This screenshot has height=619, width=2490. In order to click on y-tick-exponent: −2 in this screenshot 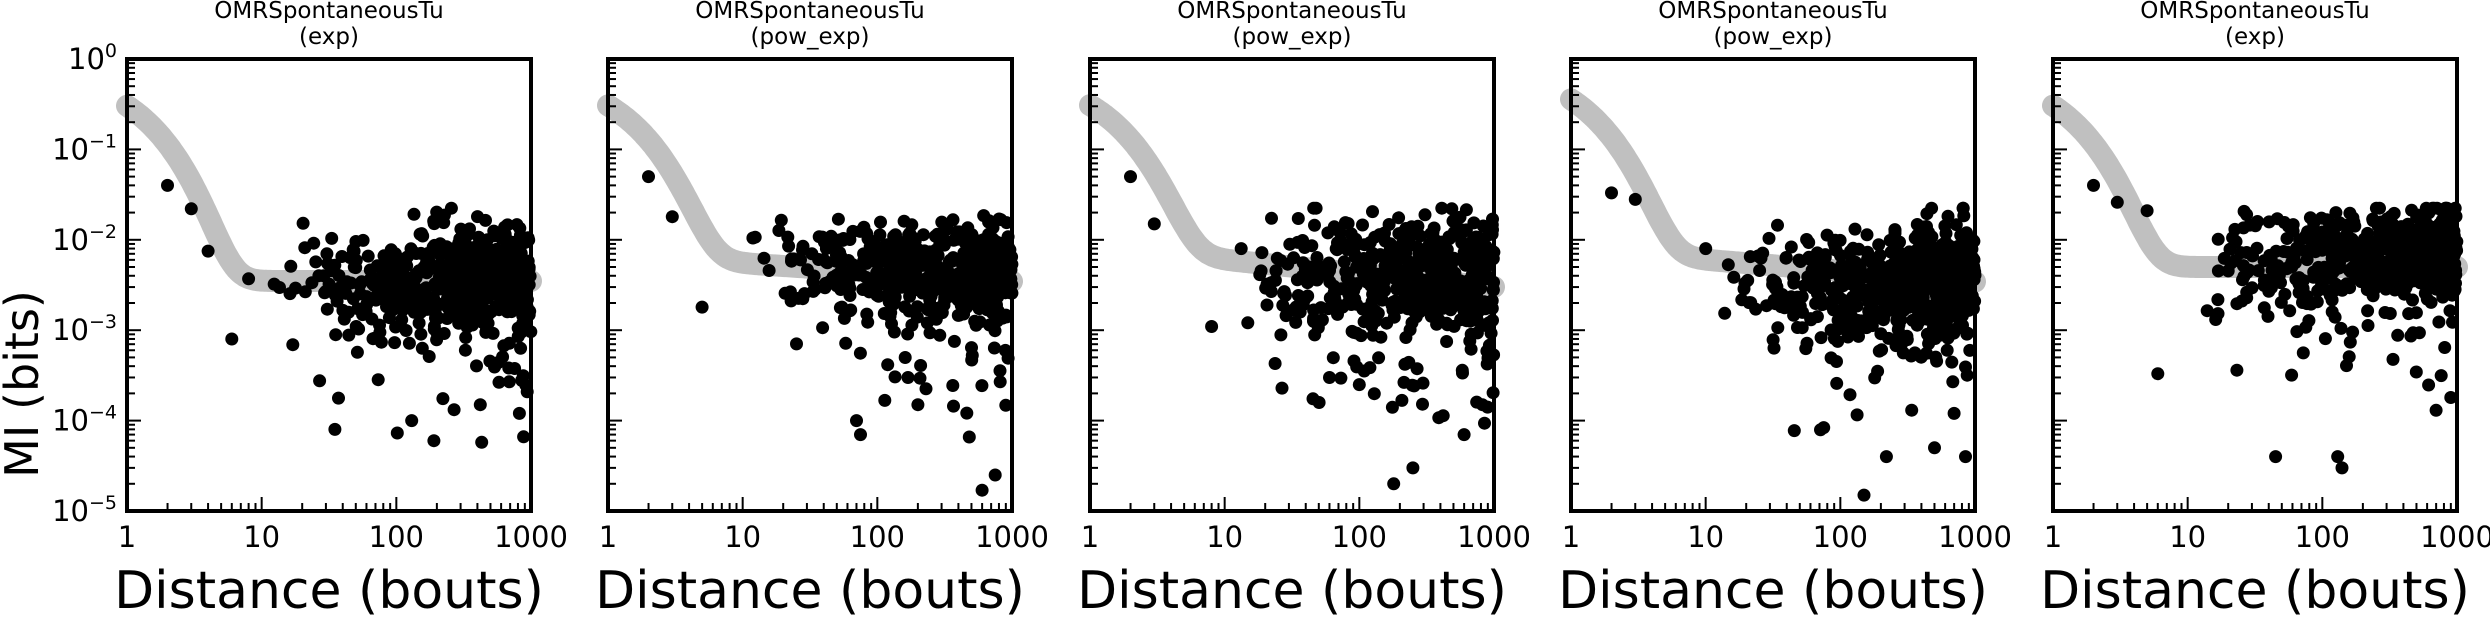, I will do `click(103, 232)`.